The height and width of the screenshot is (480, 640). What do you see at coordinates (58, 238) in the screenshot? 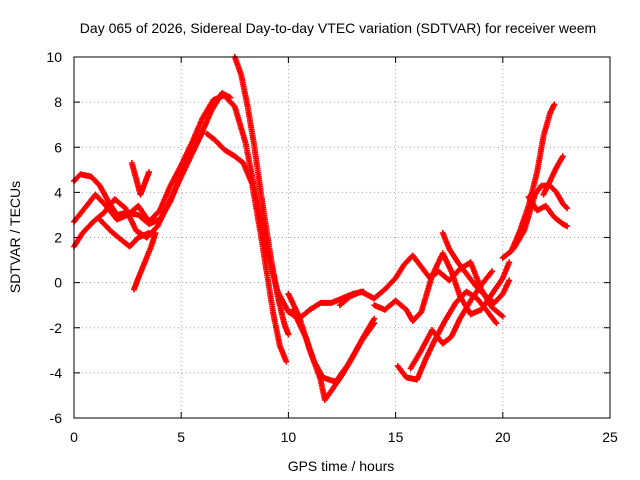
I see `y-tick-label: 2` at bounding box center [58, 238].